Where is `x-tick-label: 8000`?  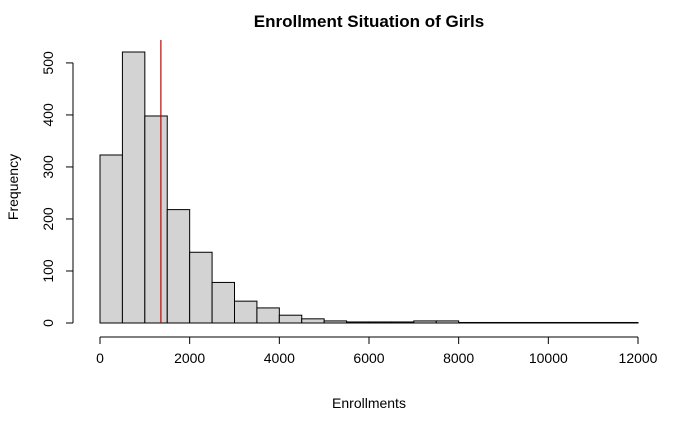
x-tick-label: 8000 is located at coordinates (458, 358).